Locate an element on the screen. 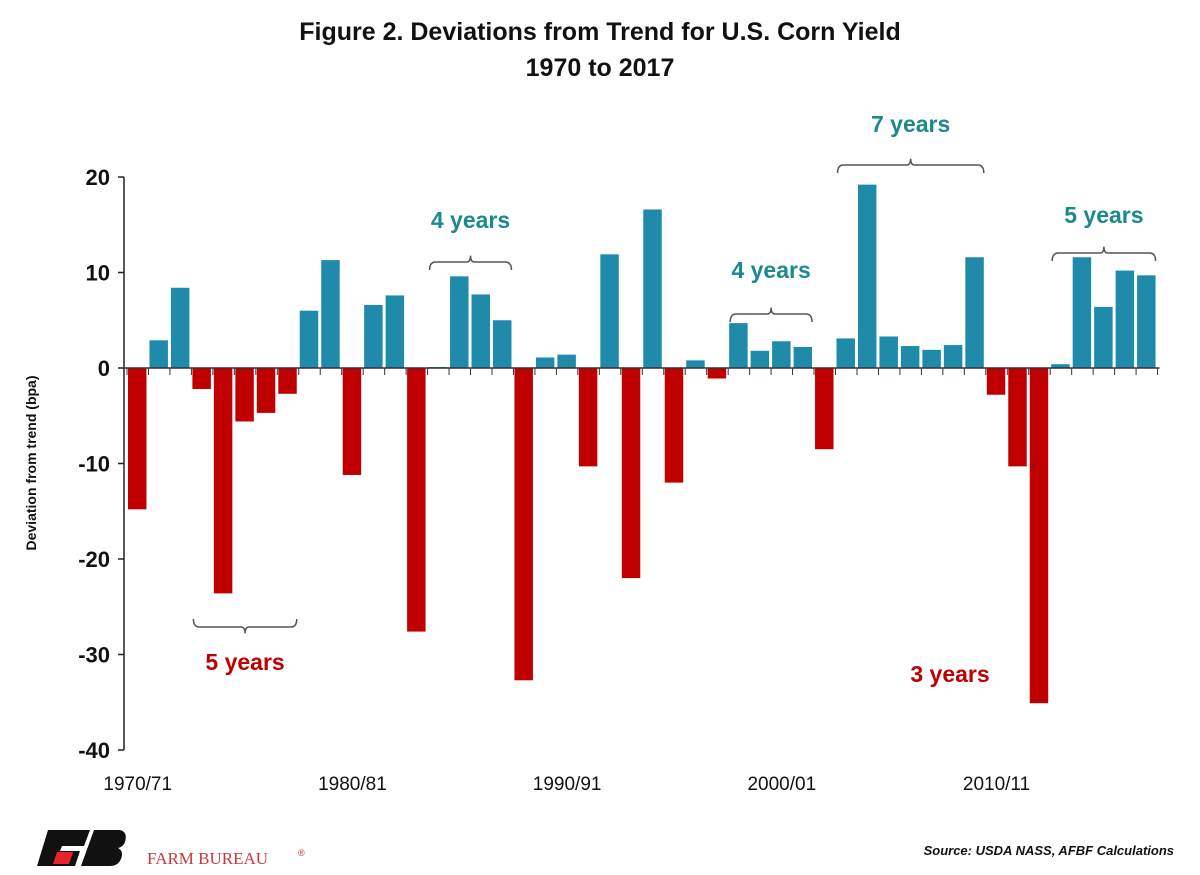 This screenshot has width=1200, height=875. bar-1988 is located at coordinates (523, 524).